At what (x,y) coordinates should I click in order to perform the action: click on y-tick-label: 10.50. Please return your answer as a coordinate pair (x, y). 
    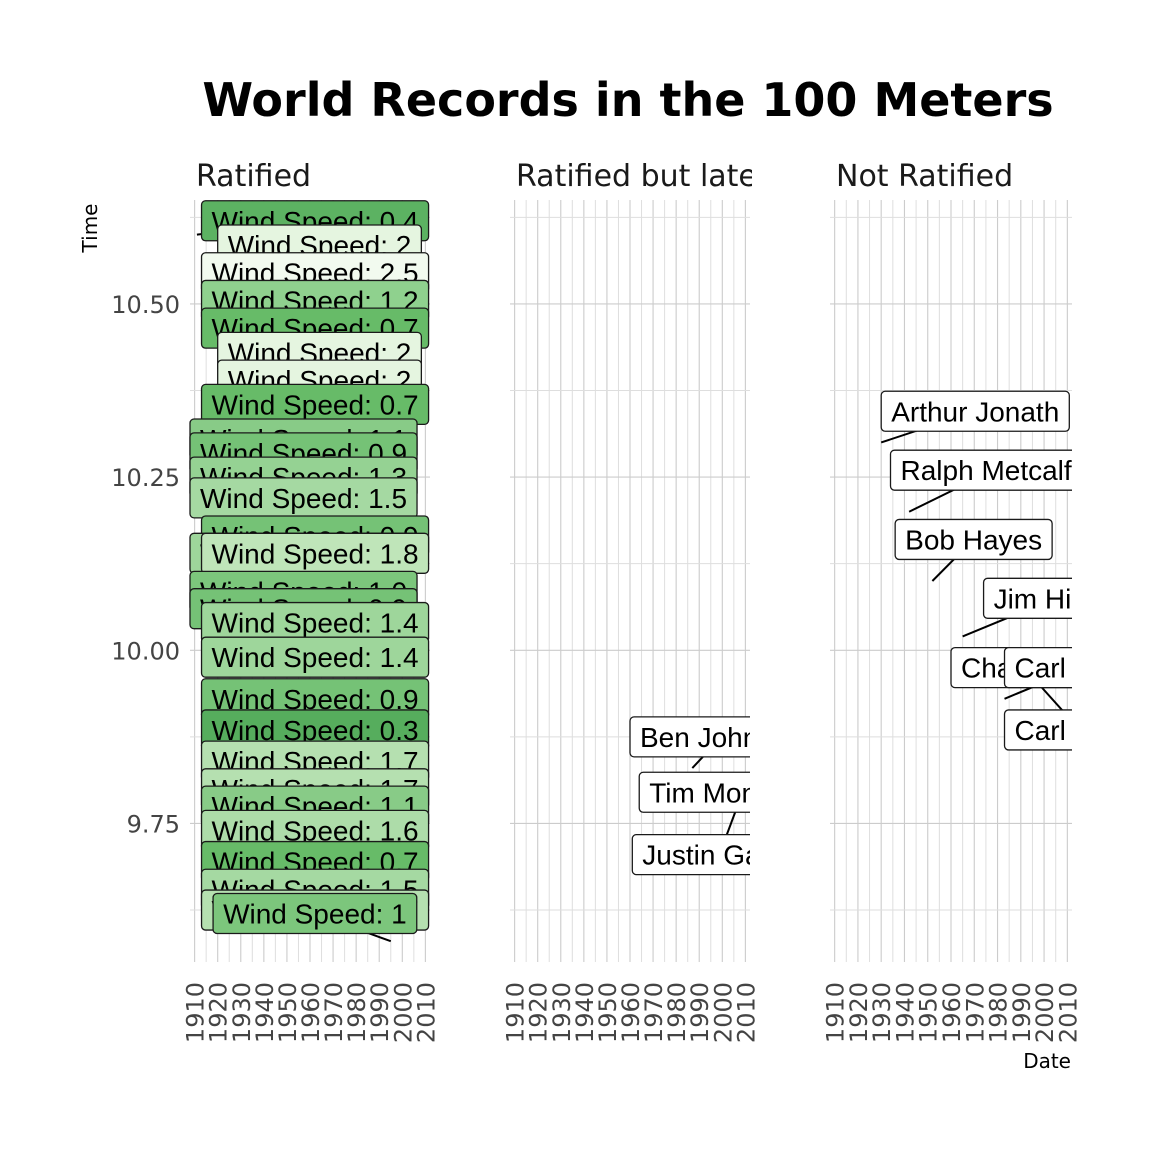
    Looking at the image, I should click on (145, 305).